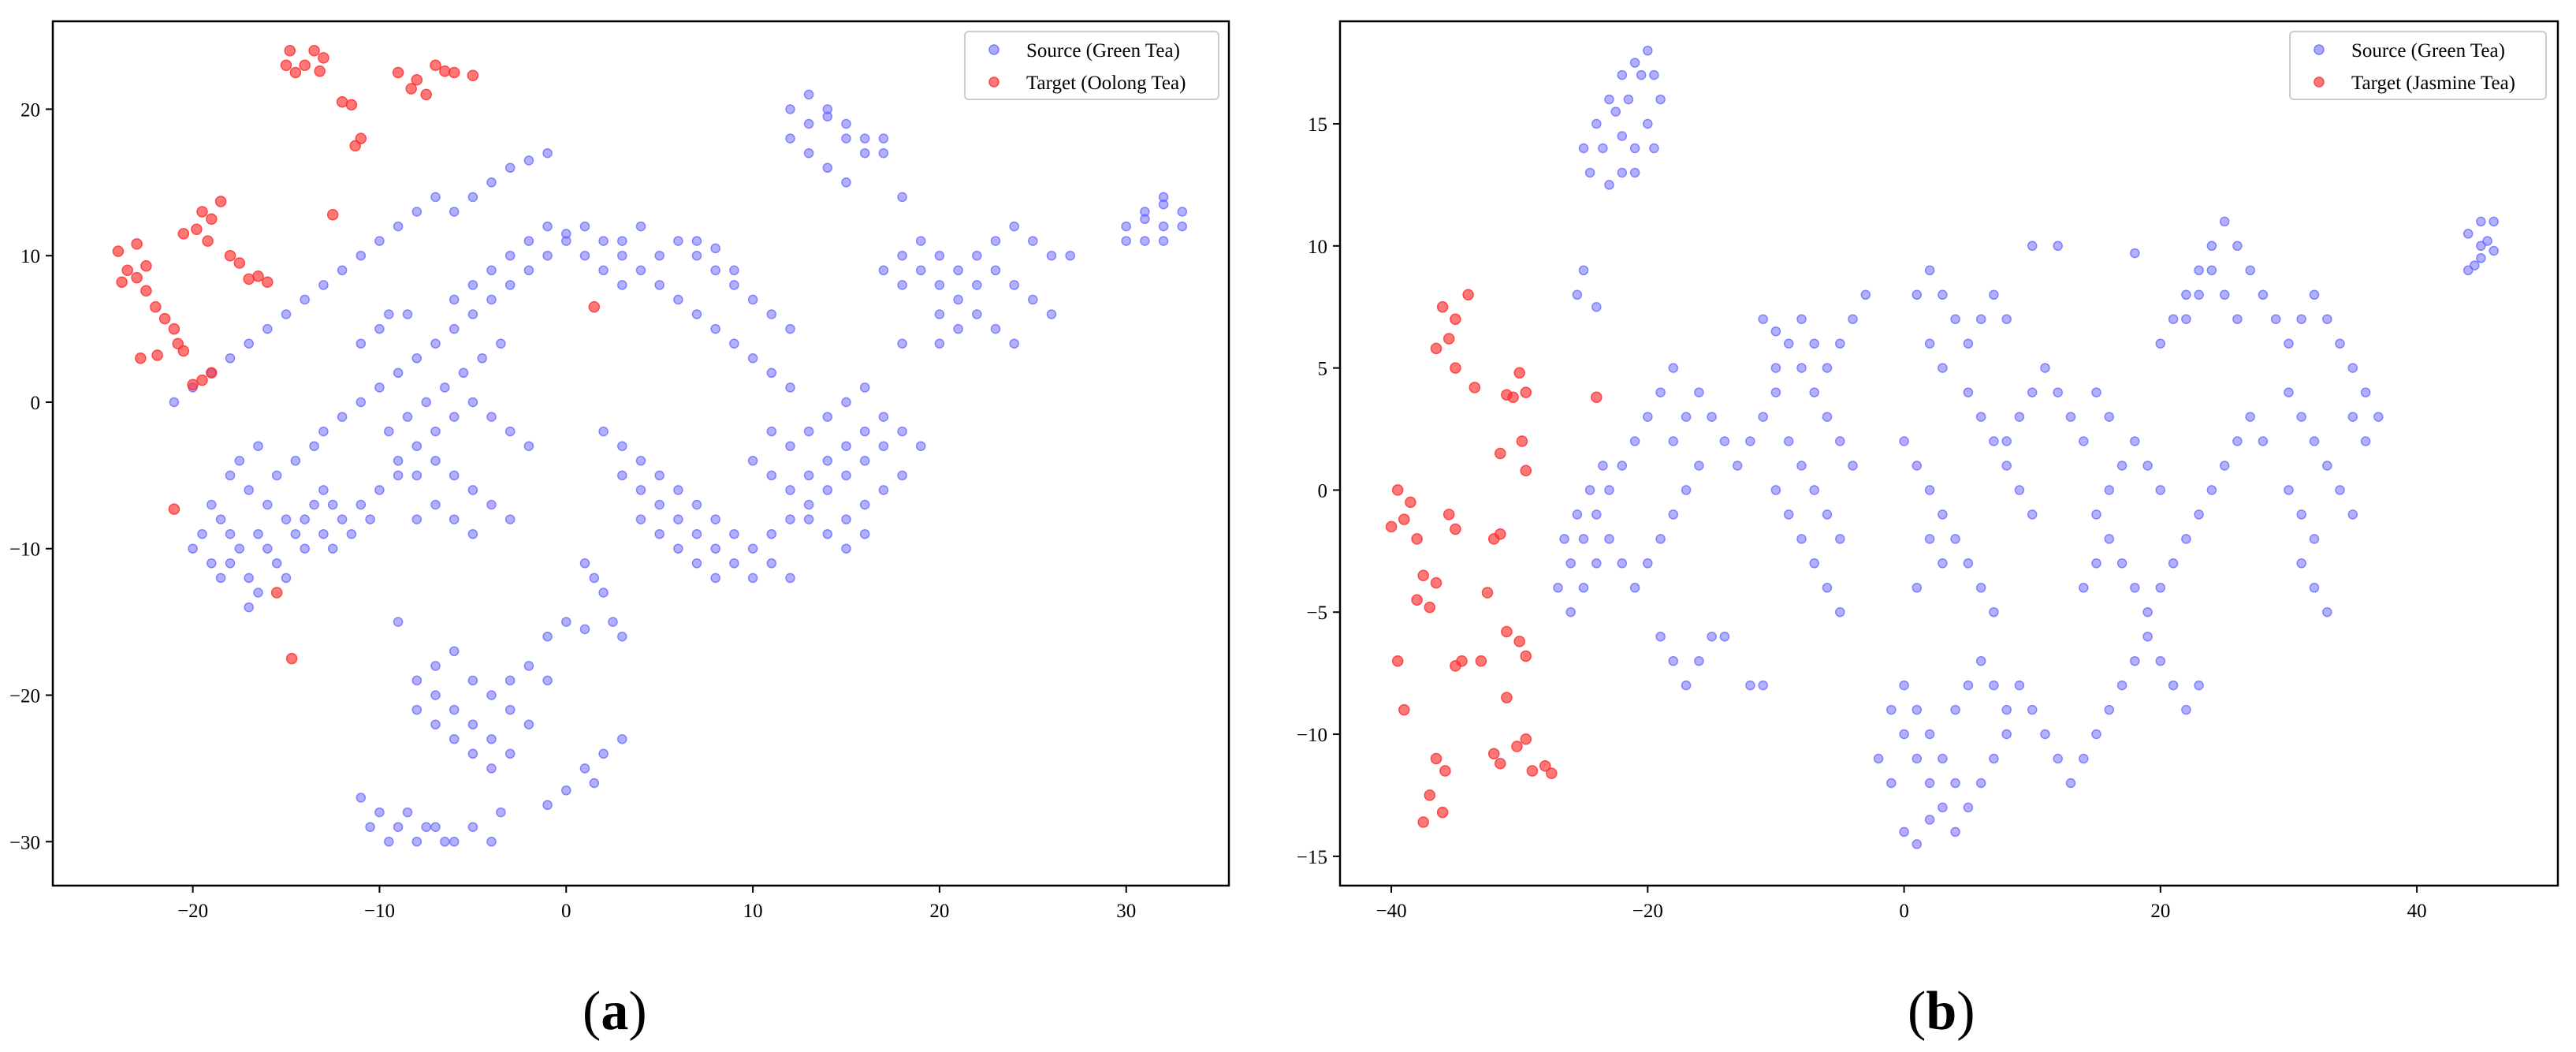 The height and width of the screenshot is (1052, 2576). Describe the element at coordinates (31, 476) in the screenshot. I see `panel-a-y-axis: −30 −20 −10 0 10 20` at that location.